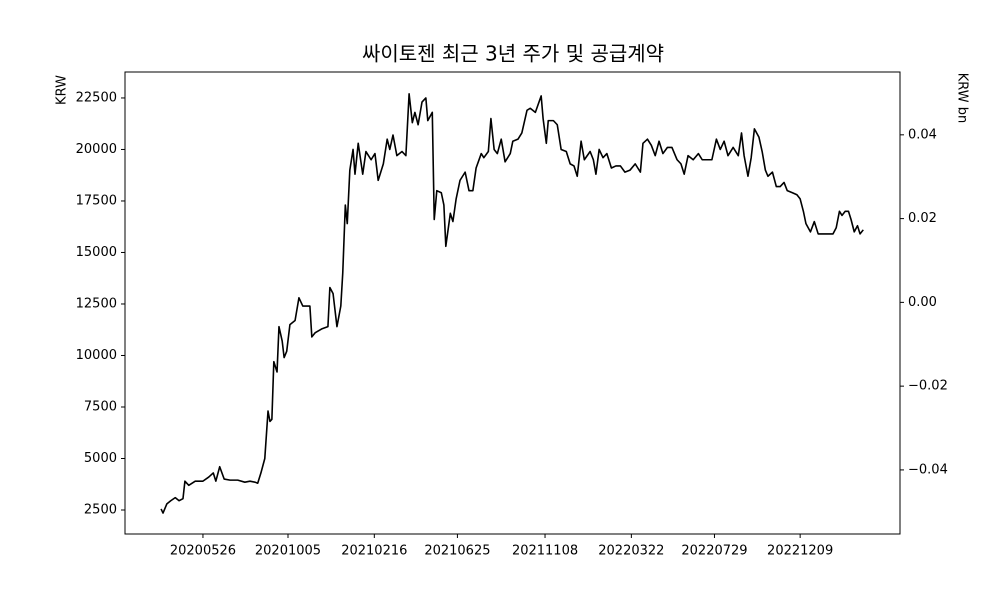 Image resolution: width=1000 pixels, height=600 pixels. I want to click on x-tick-label: 20220729, so click(714, 551).